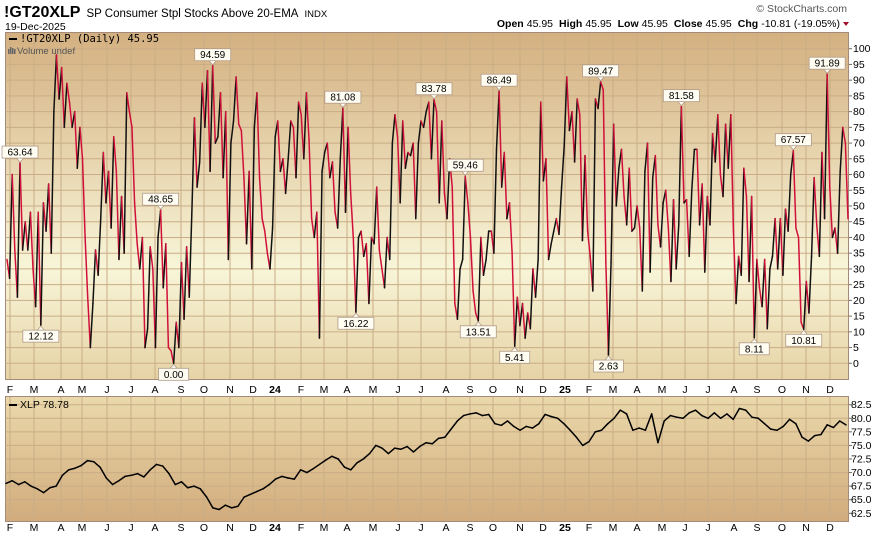  I want to click on data-label-text: 86.49, so click(499, 81).